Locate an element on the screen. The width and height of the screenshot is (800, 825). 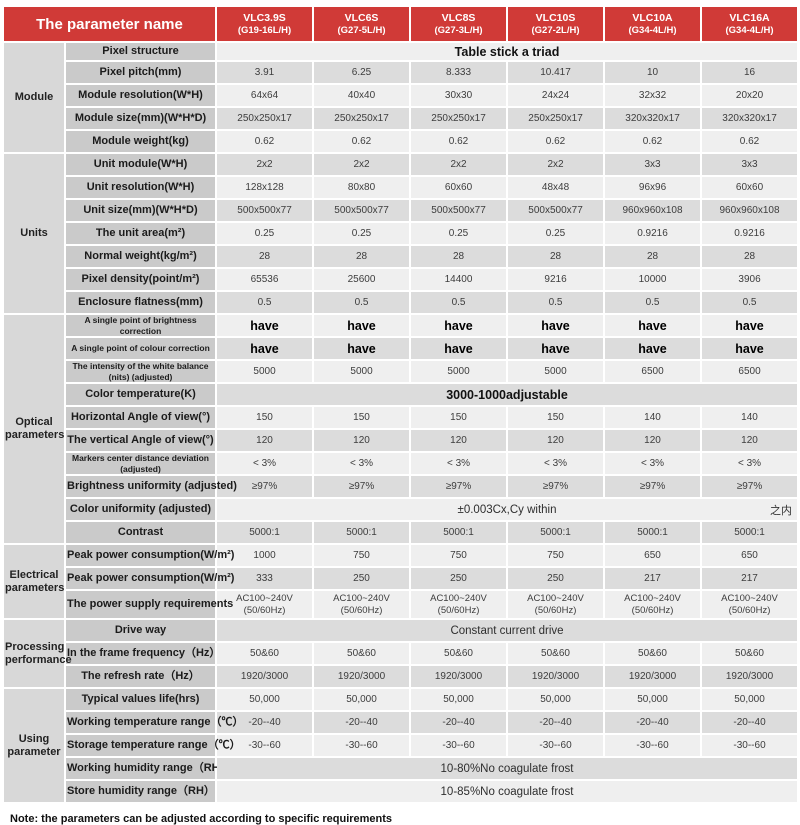
row-label: Color uniformity (adjusted) is located at coordinates (141, 509).